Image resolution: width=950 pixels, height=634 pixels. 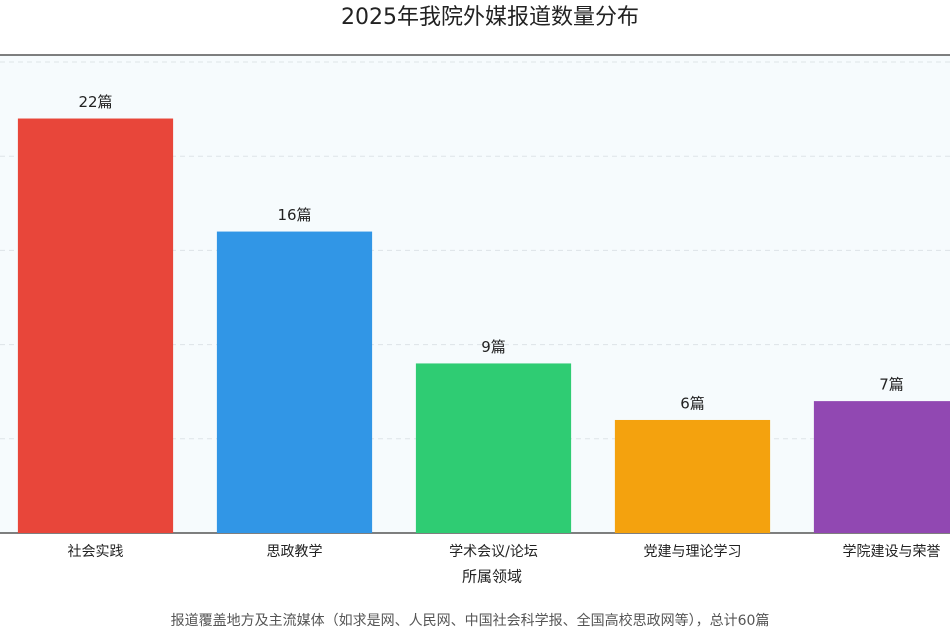 What do you see at coordinates (492, 577) in the screenshot?
I see `x-axis-label: 所属领域` at bounding box center [492, 577].